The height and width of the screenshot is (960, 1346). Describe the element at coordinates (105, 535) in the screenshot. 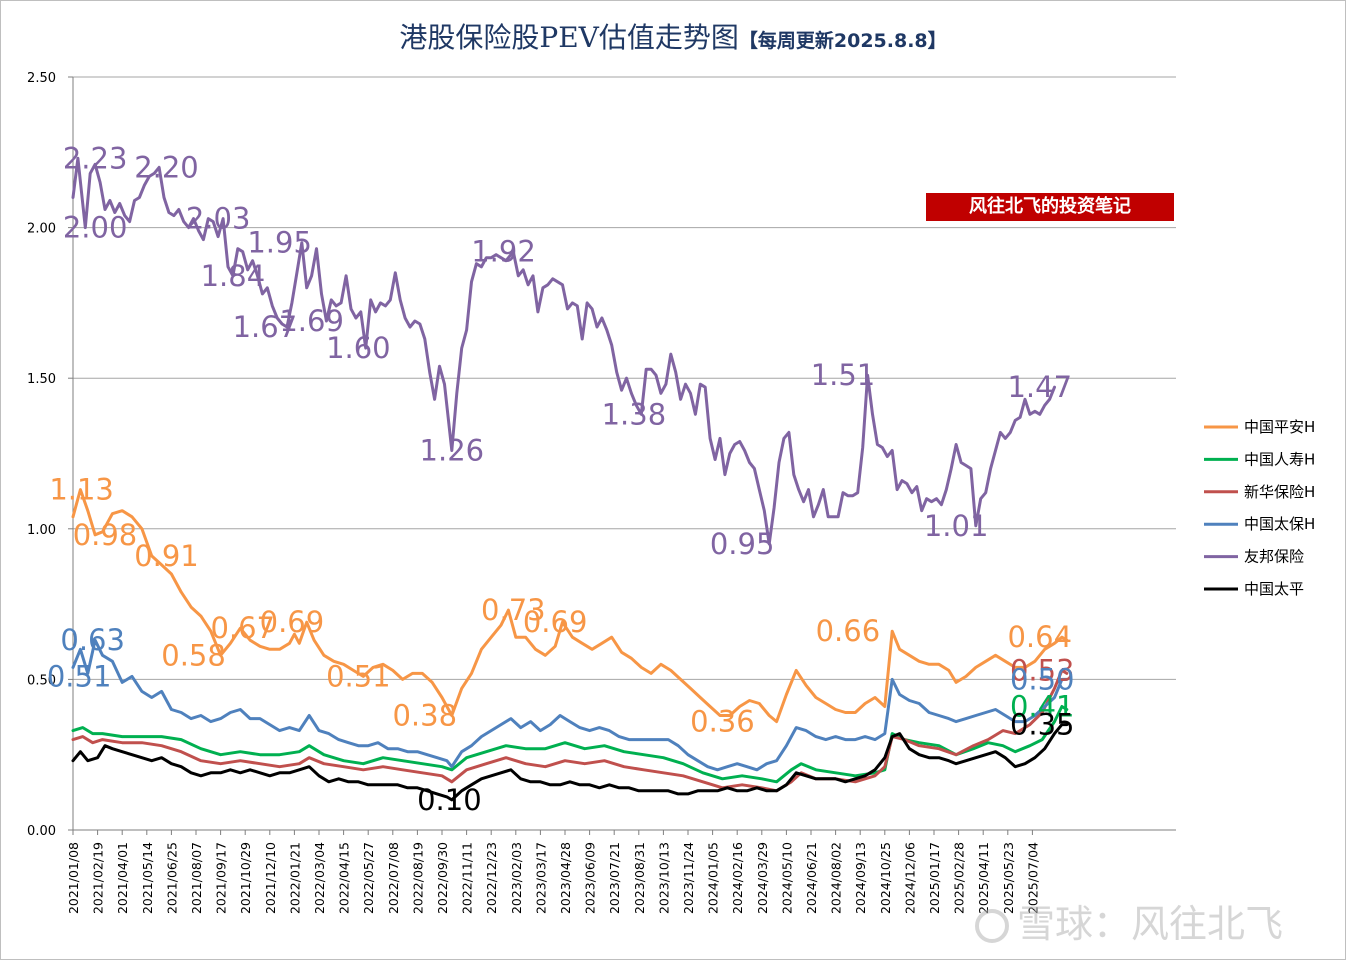

I see `data-label: 0.98` at that location.